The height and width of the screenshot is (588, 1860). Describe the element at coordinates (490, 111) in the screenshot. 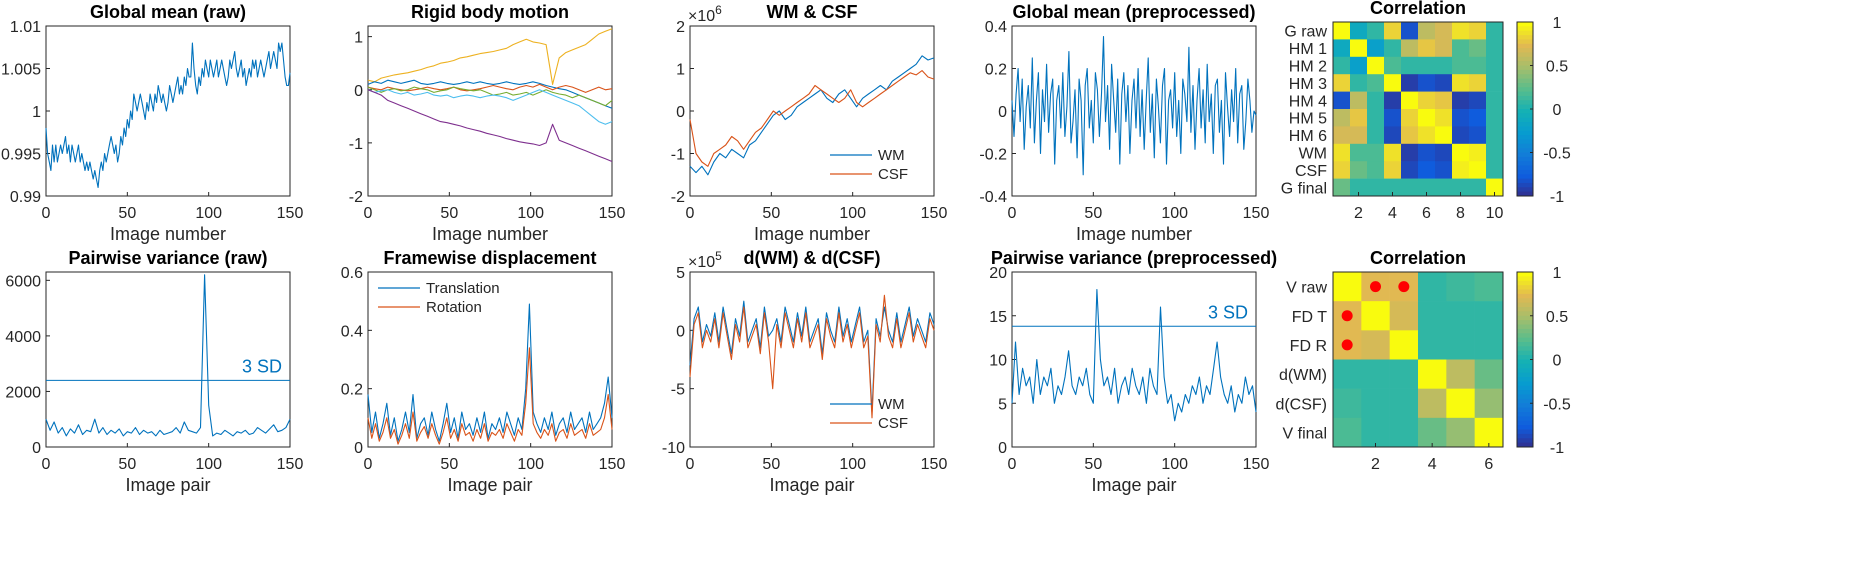

I see `rigid-body-motion-axes-box` at that location.